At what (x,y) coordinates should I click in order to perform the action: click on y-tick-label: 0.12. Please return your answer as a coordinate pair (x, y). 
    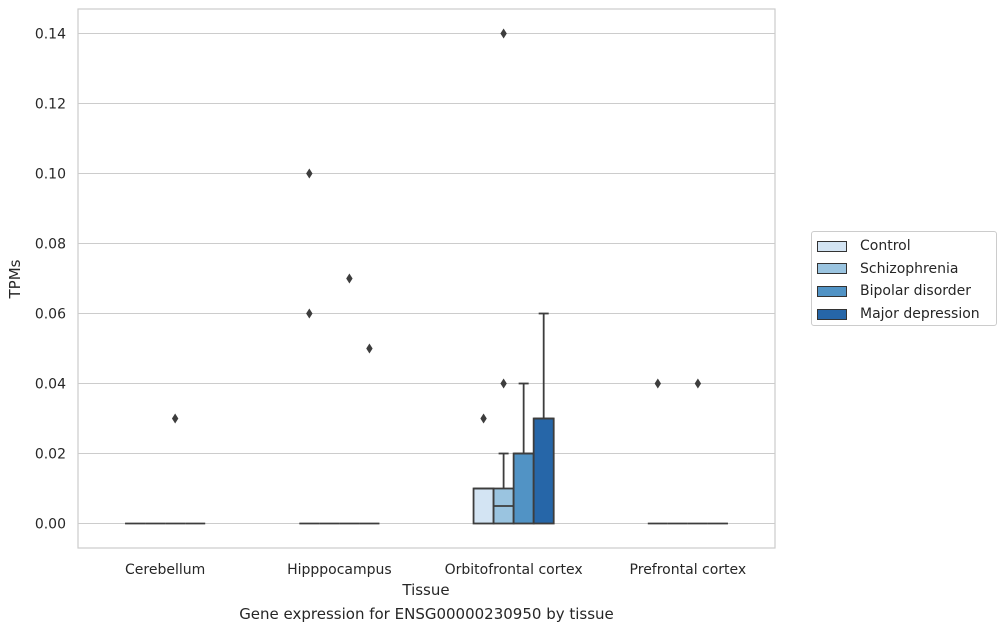
    Looking at the image, I should click on (50, 105).